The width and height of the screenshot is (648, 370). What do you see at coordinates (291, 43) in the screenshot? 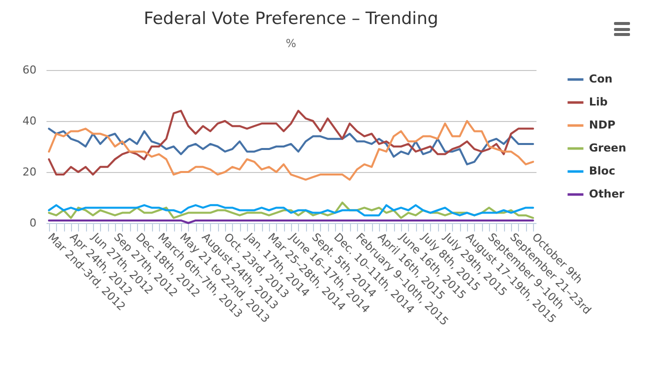
I see `chart-subtitle: %` at bounding box center [291, 43].